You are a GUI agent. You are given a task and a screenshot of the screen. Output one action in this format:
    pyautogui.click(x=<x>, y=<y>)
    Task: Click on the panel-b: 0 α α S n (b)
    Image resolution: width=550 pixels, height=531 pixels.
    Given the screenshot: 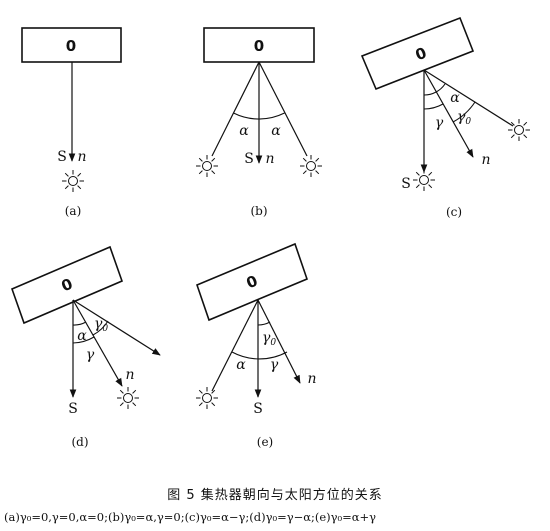 What is the action you would take?
    pyautogui.click(x=259, y=122)
    